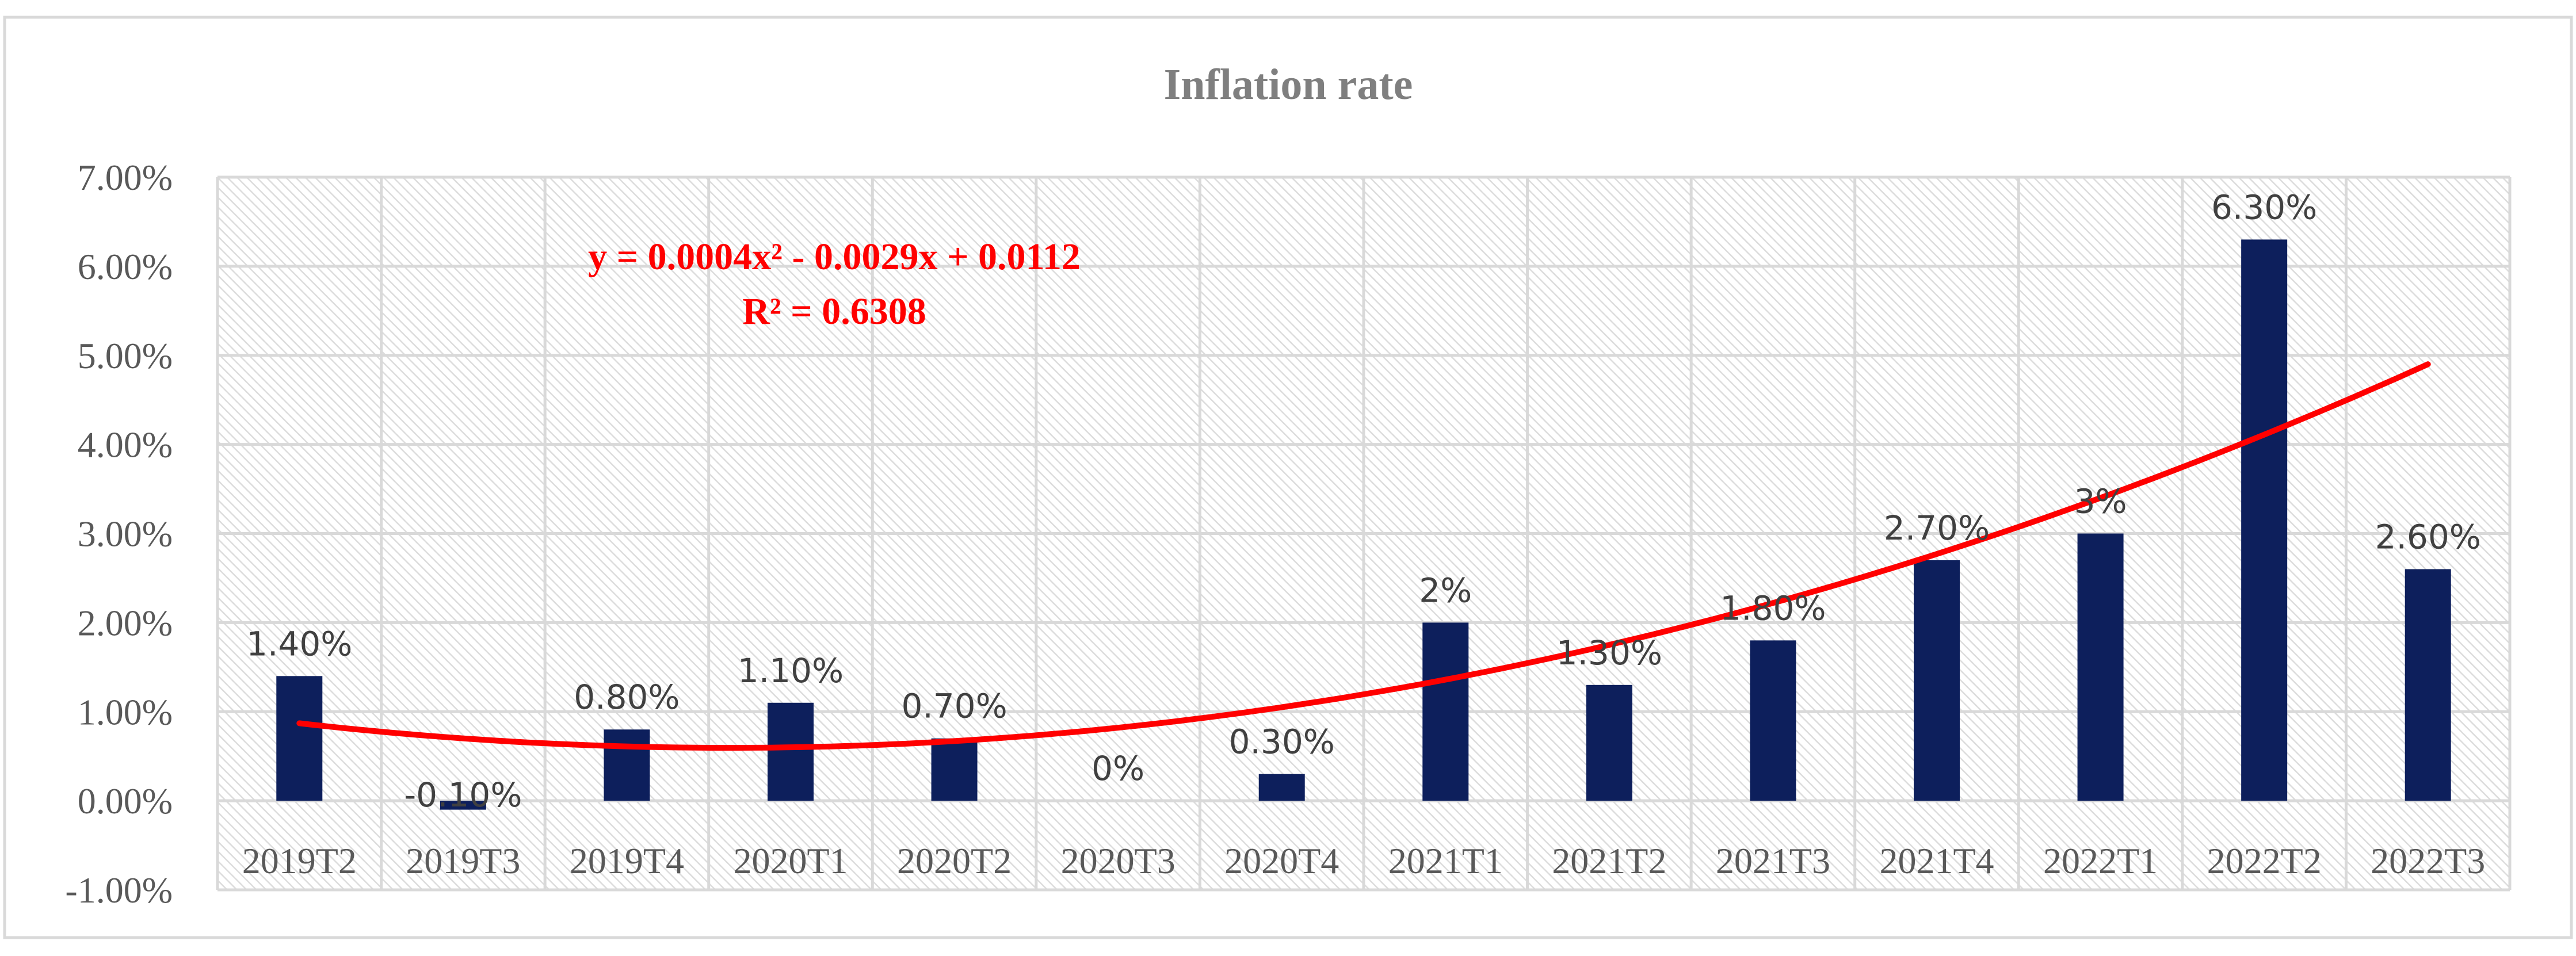  Describe the element at coordinates (2100, 501) in the screenshot. I see `data-label: 3%` at that location.